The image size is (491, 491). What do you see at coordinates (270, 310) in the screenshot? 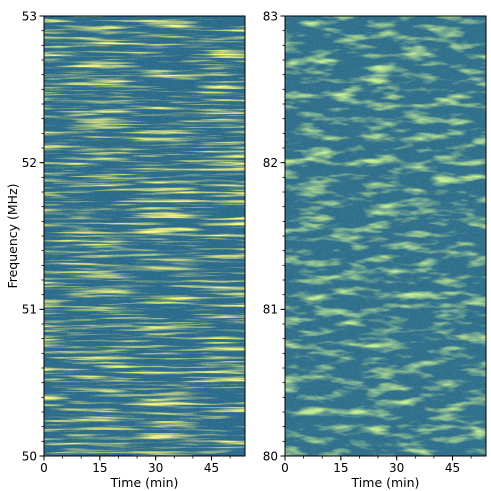
I see `right-y-tick-label: 81` at bounding box center [270, 310].